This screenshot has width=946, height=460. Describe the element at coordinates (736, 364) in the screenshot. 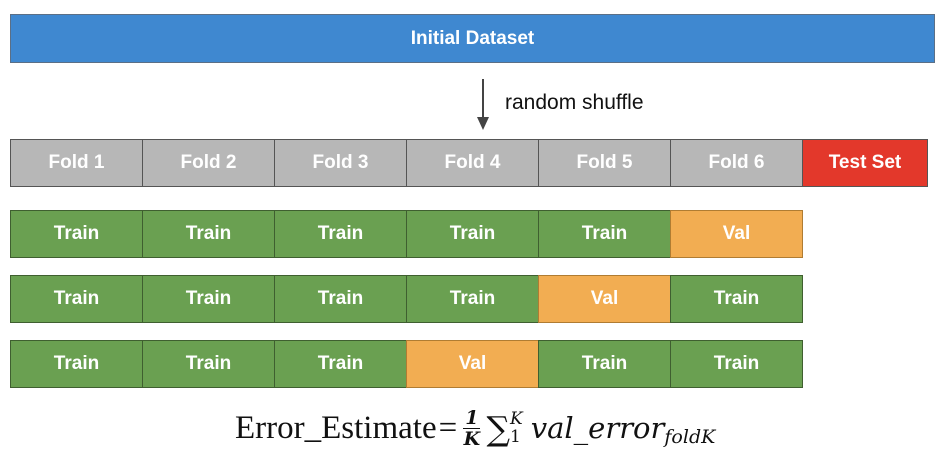

I see `iteration-3-cell-6: Train` at that location.